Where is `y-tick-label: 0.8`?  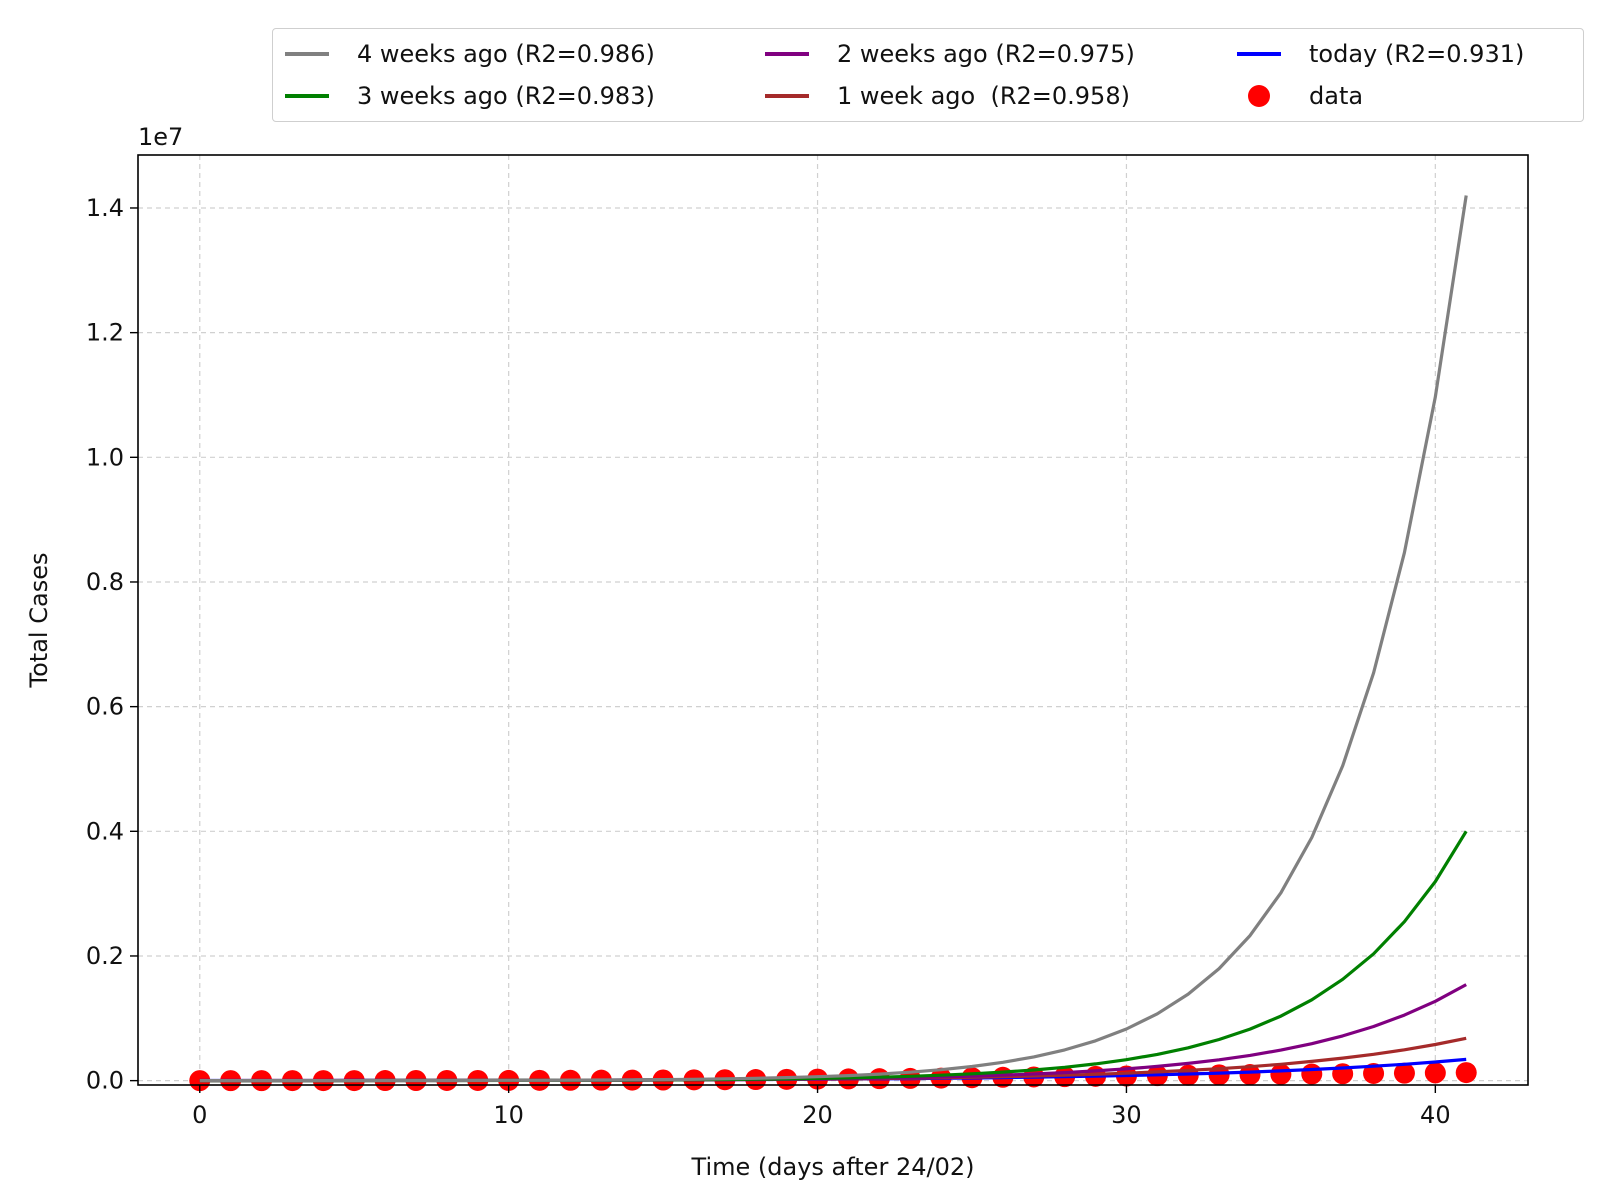
y-tick-label: 0.8 is located at coordinates (105, 582).